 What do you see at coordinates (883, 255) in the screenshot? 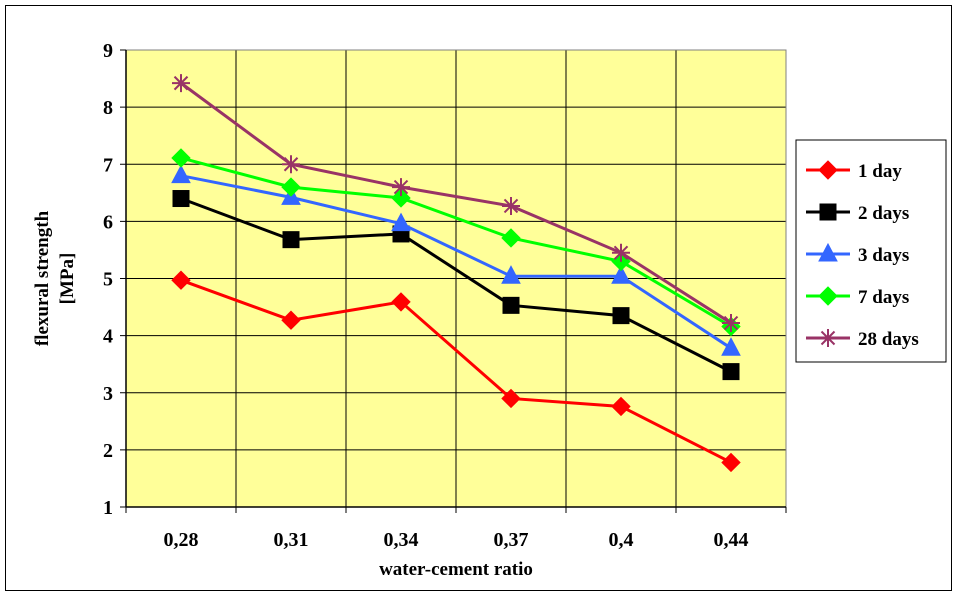
I see `legend-label: 3 days` at bounding box center [883, 255].